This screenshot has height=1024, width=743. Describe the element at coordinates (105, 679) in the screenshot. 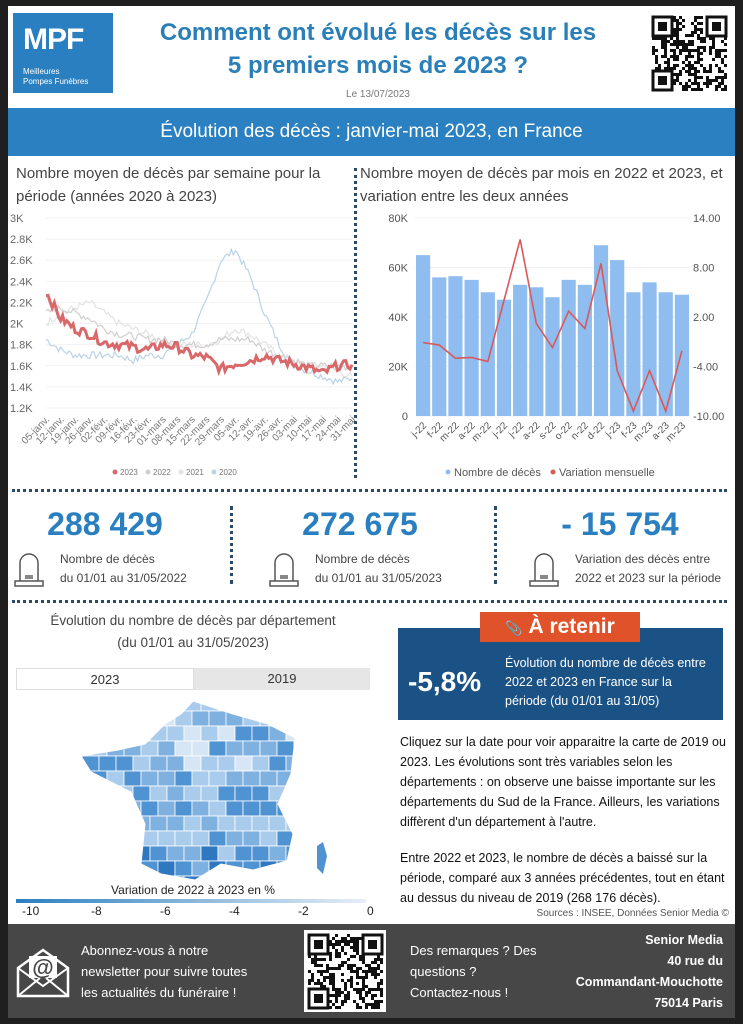

I see `tab-2023: 2023` at that location.